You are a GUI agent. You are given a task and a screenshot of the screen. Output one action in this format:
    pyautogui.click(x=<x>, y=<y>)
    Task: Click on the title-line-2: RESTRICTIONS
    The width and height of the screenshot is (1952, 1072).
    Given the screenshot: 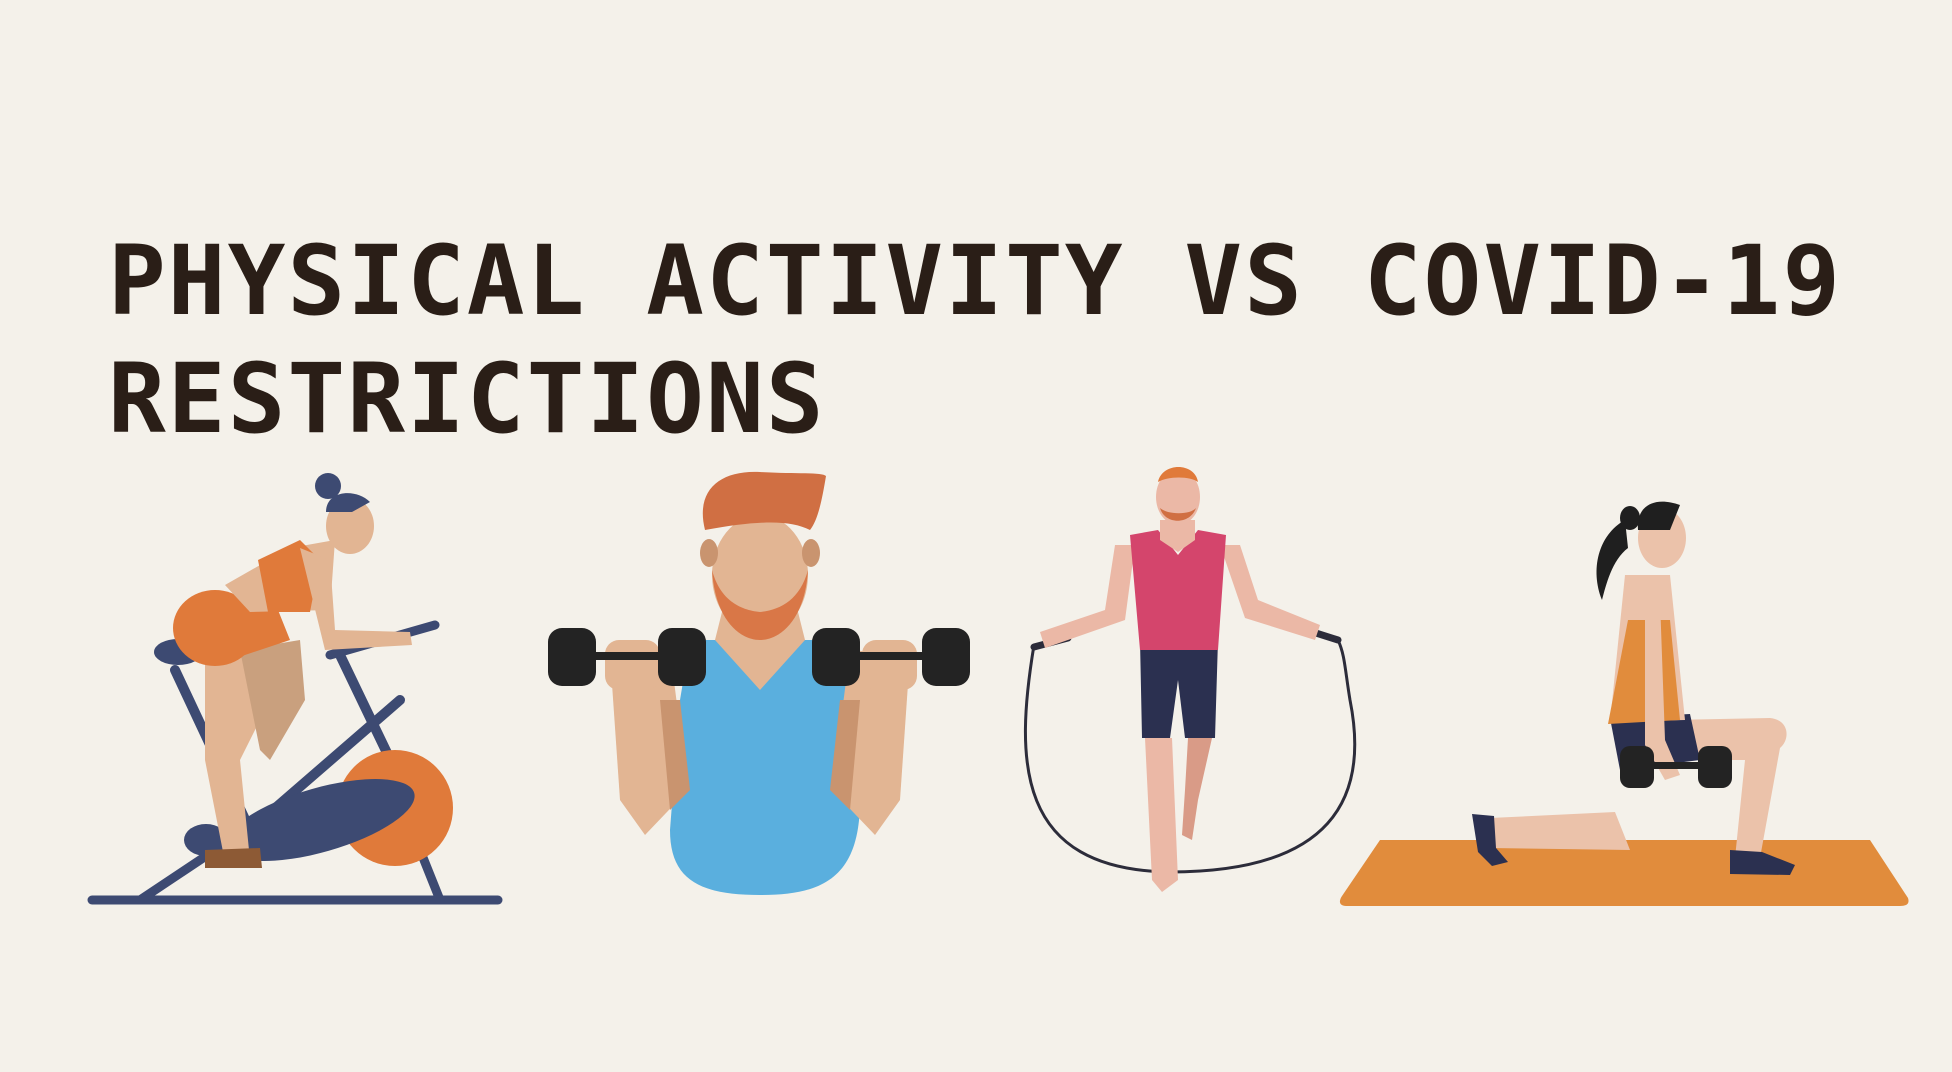 What is the action you would take?
    pyautogui.click(x=467, y=399)
    